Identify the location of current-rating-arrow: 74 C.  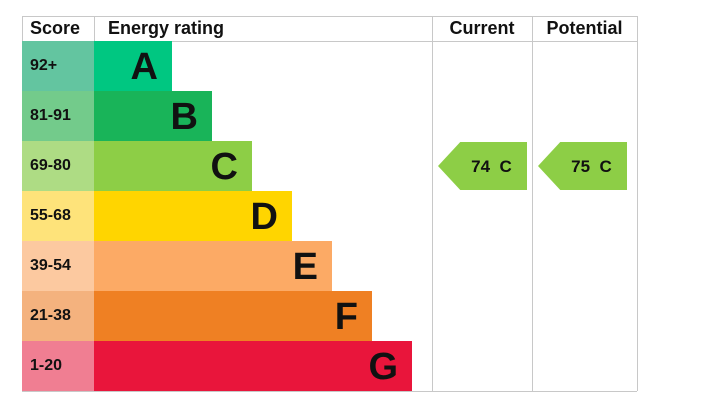
(482, 166).